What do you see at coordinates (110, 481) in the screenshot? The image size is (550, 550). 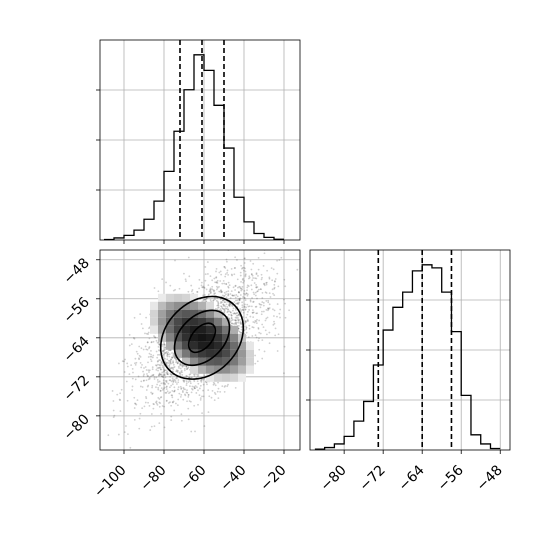 I see `x-tick-label: −100` at bounding box center [110, 481].